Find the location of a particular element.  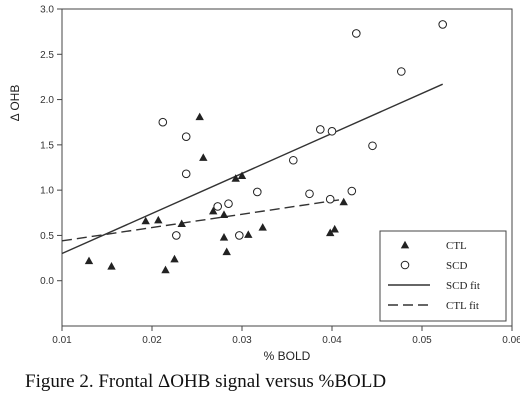

legend-ctl-label: CTL is located at coordinates (456, 246).